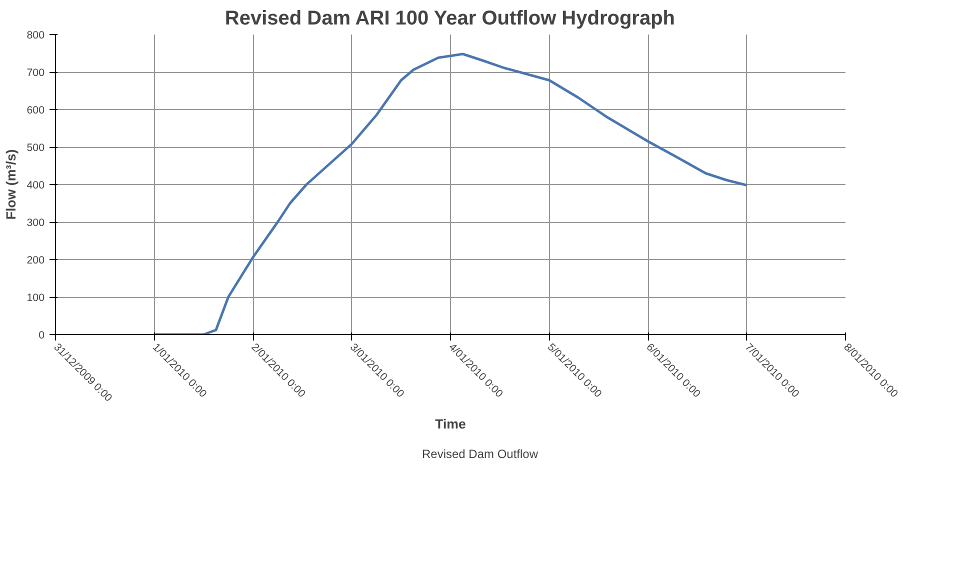  What do you see at coordinates (35, 186) in the screenshot?
I see `y-tick-label: 400` at bounding box center [35, 186].